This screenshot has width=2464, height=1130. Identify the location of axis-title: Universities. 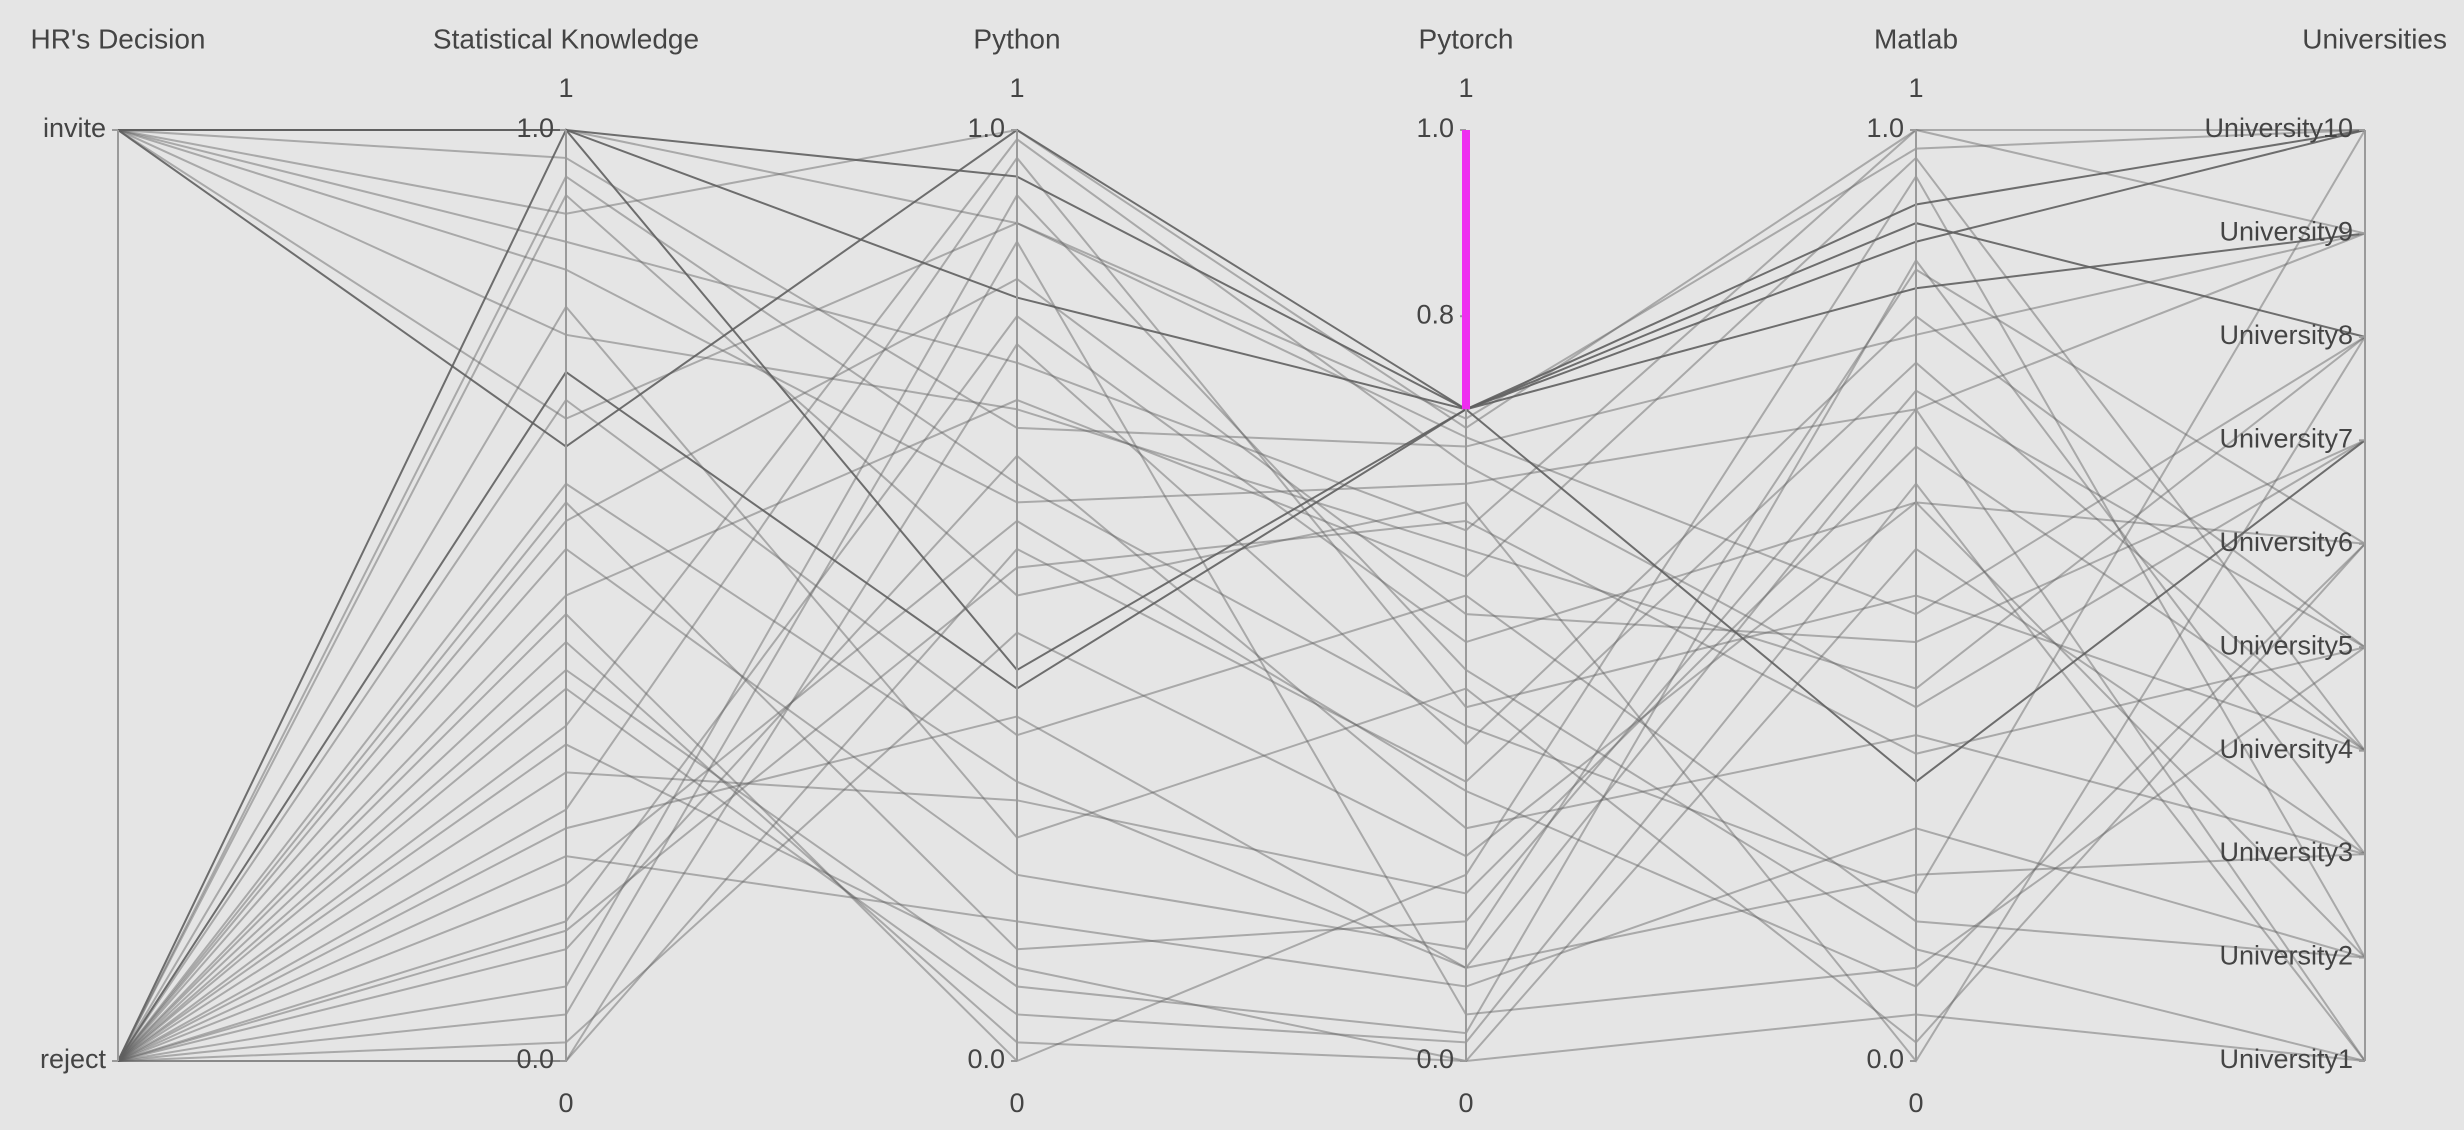
(2374, 38).